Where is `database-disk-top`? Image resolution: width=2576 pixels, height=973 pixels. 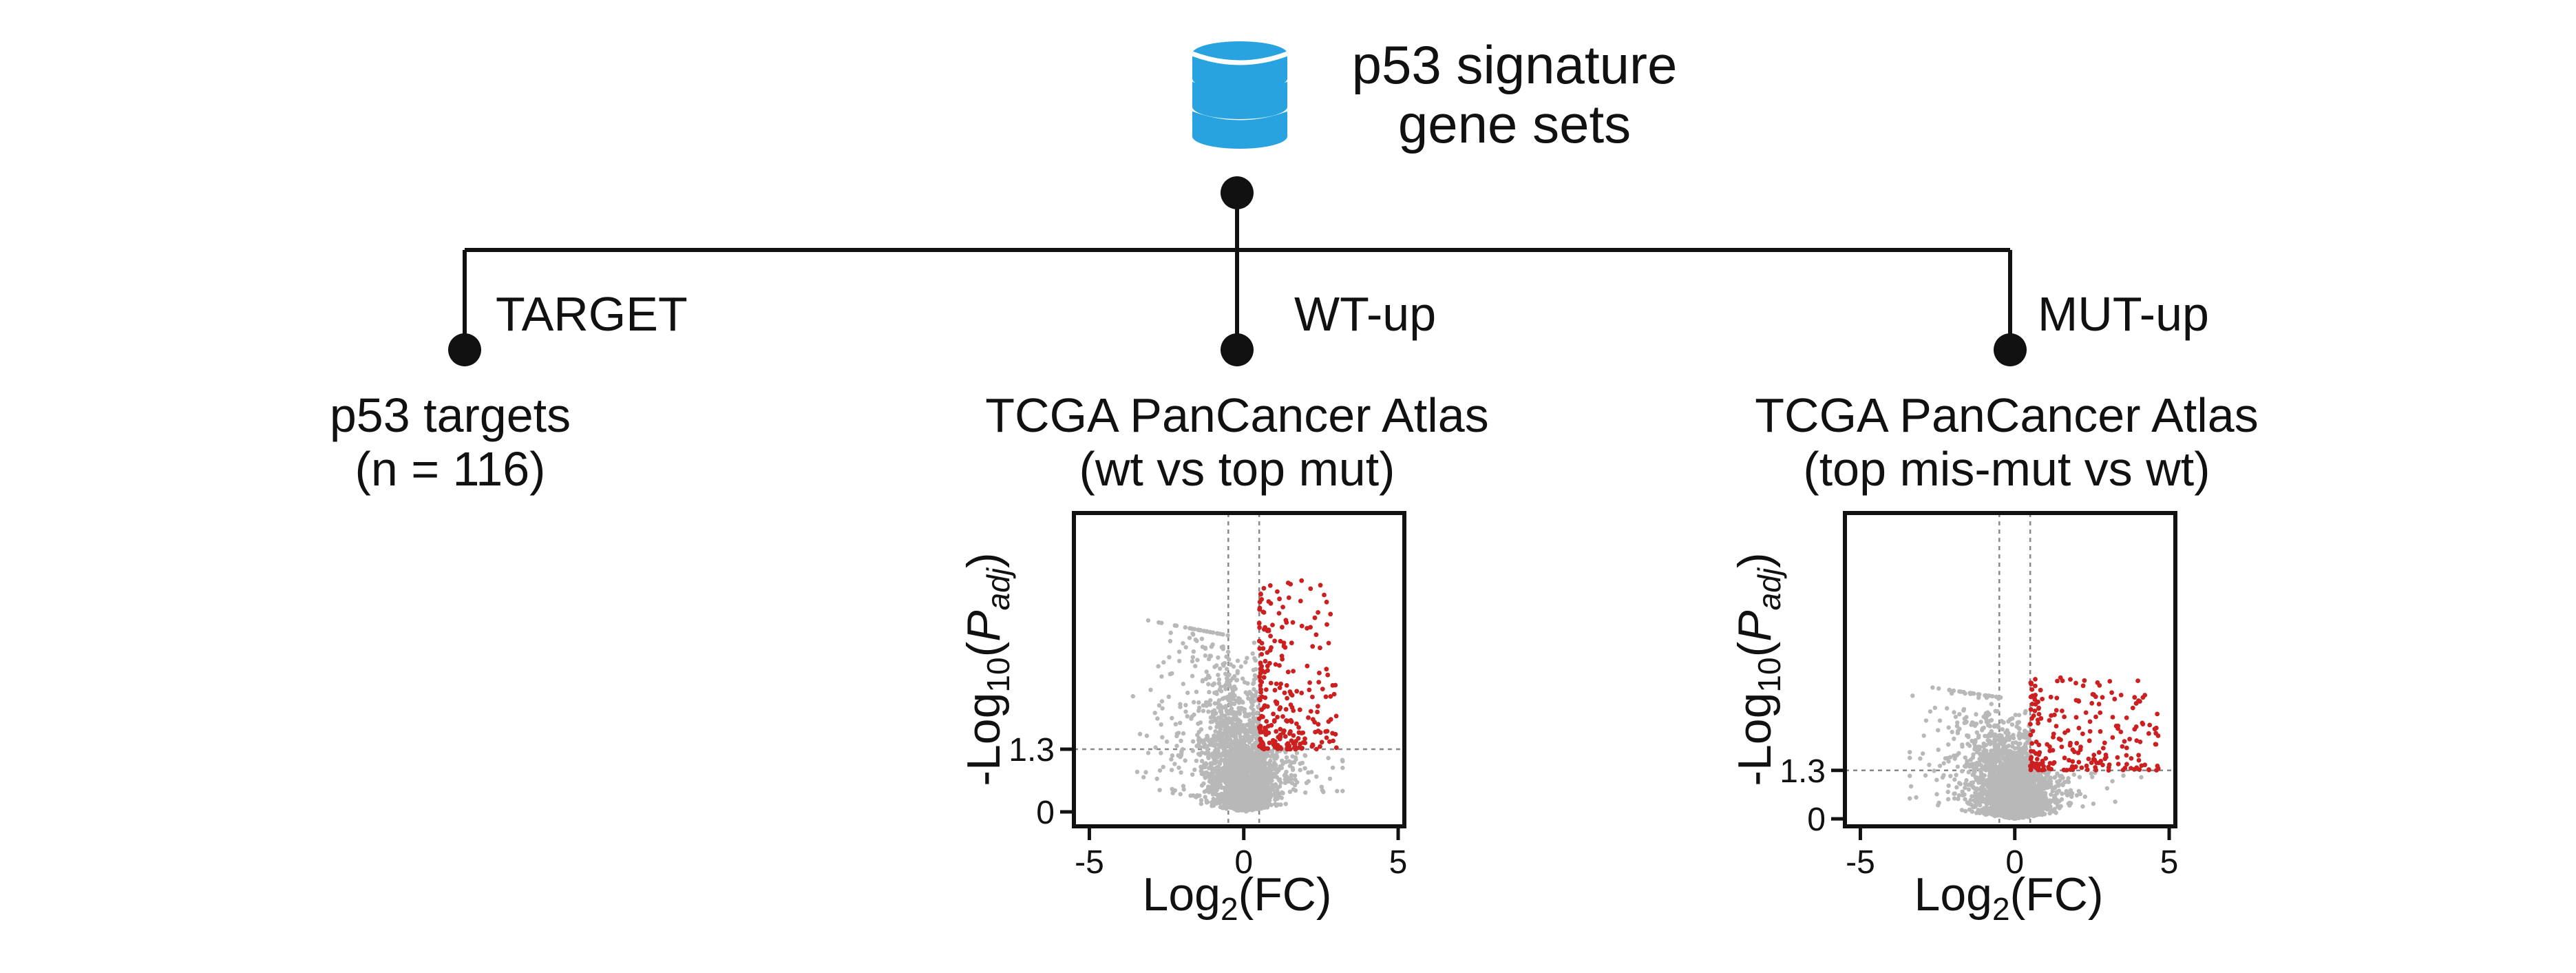 database-disk-top is located at coordinates (1240, 66).